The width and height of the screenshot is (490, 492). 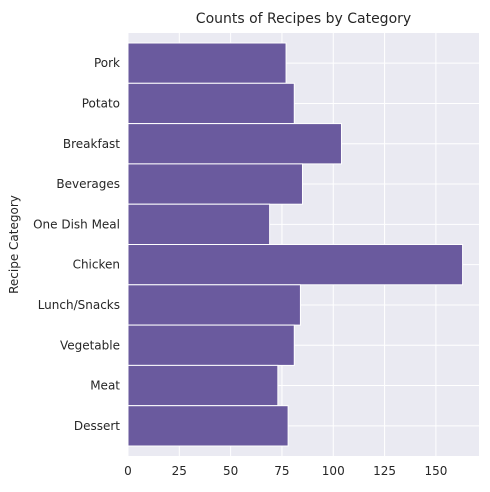 What do you see at coordinates (303, 19) in the screenshot?
I see `chart-title: Counts of Recipes by Category` at bounding box center [303, 19].